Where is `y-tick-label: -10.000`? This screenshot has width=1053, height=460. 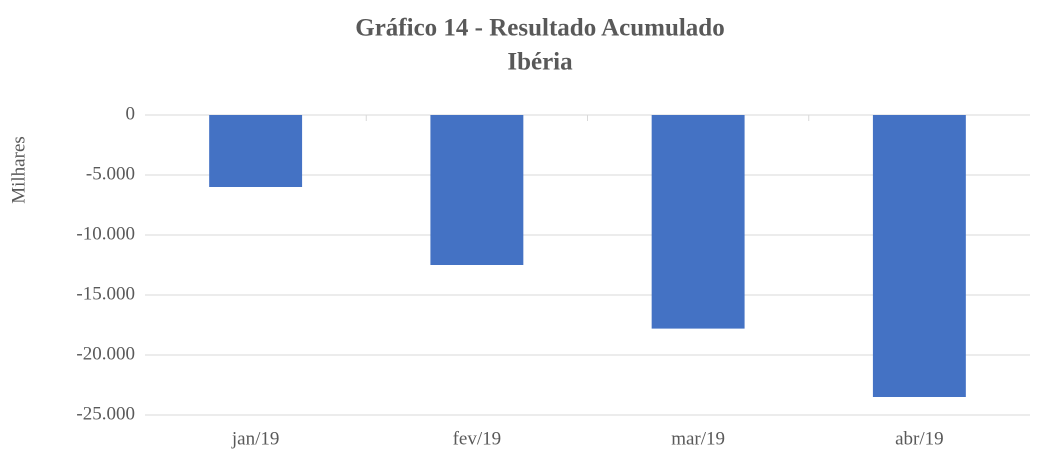
y-tick-label: -10.000 is located at coordinates (105, 233).